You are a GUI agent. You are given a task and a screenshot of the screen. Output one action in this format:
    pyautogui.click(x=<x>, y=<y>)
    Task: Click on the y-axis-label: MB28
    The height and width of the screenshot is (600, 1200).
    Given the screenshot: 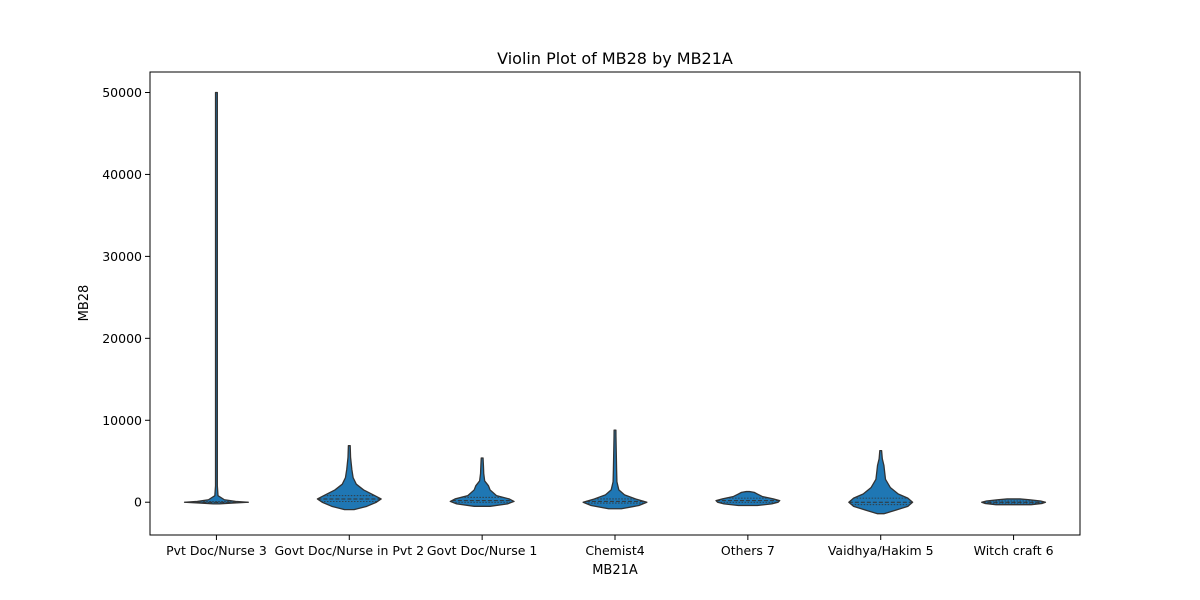 What is the action you would take?
    pyautogui.click(x=84, y=303)
    